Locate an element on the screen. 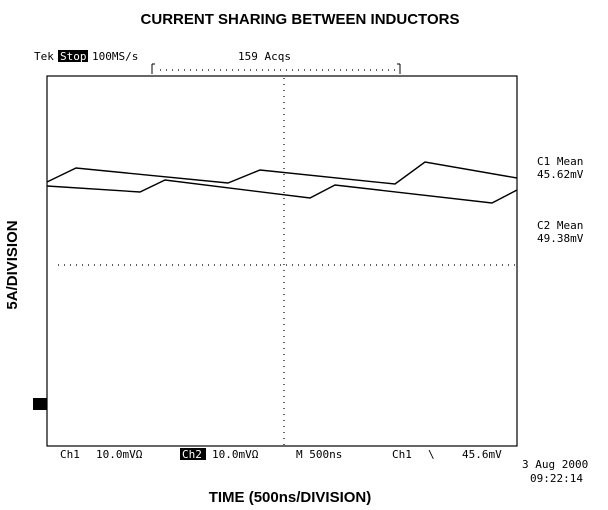  readout-label: C2 Mean is located at coordinates (560, 225).